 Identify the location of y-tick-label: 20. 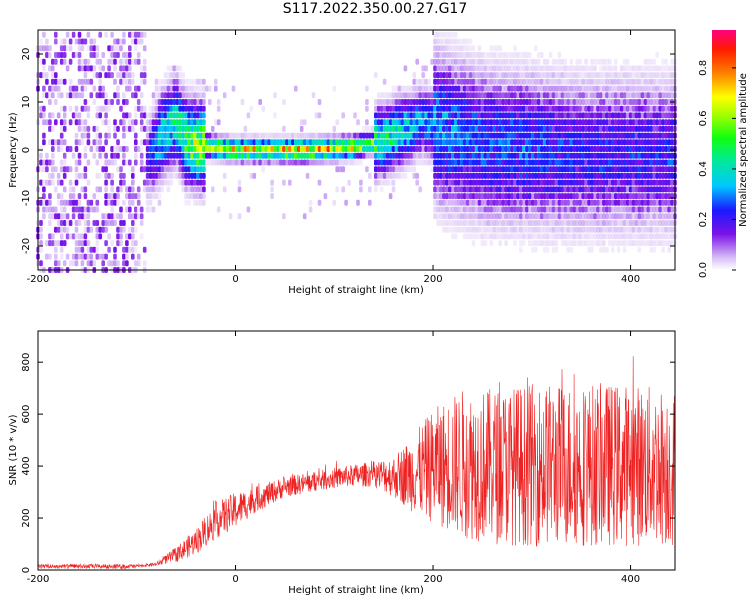
(26, 54).